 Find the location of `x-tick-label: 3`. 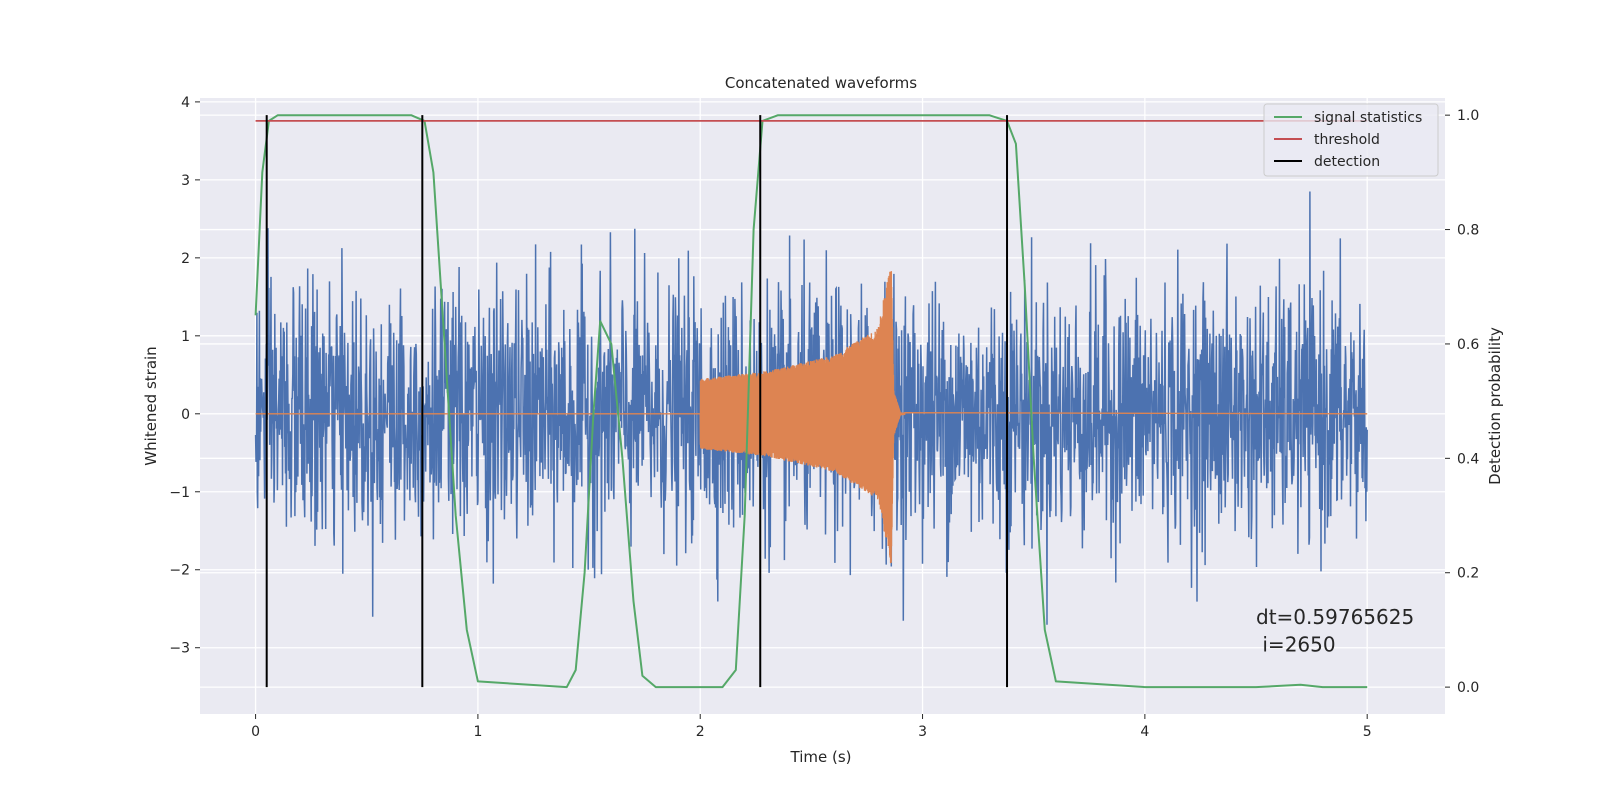

x-tick-label: 3 is located at coordinates (922, 732).